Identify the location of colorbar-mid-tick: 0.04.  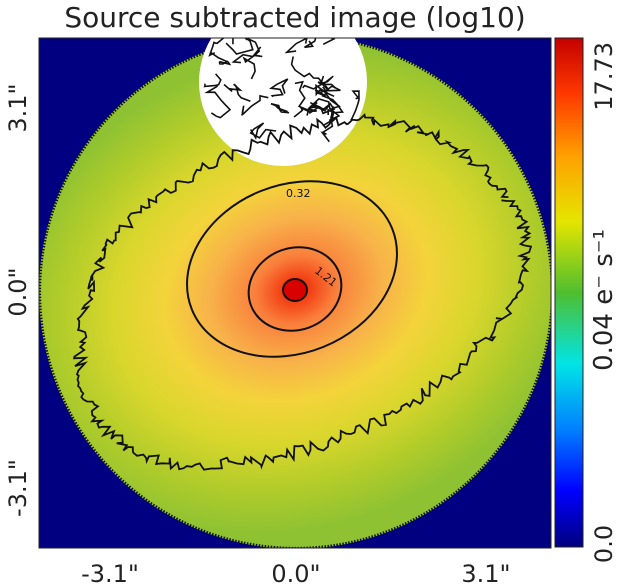
(604, 342).